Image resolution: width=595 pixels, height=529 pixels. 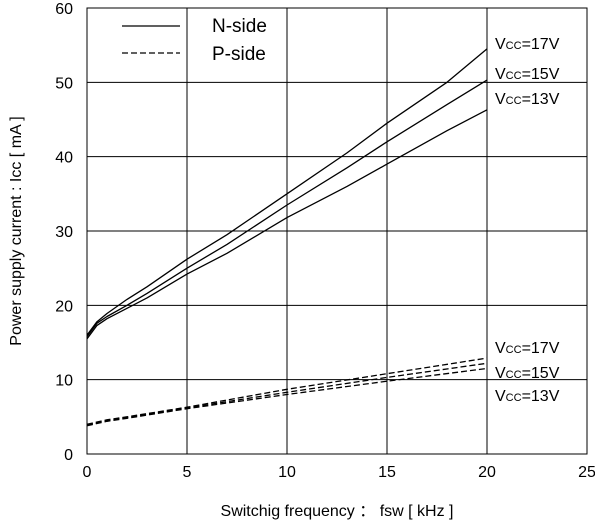 I want to click on x-axis-label: Switchig frequency ： fsw [ kHz ], so click(x=337, y=511).